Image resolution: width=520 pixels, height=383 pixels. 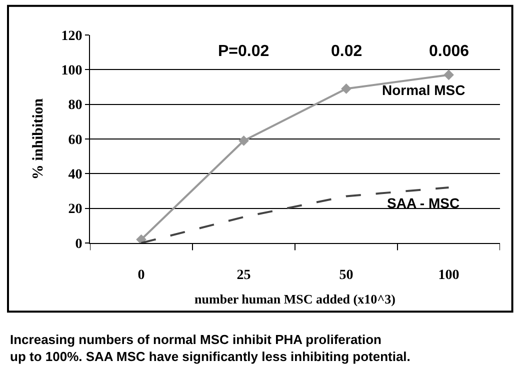 I want to click on y-tick-label: 0, so click(x=78, y=244).